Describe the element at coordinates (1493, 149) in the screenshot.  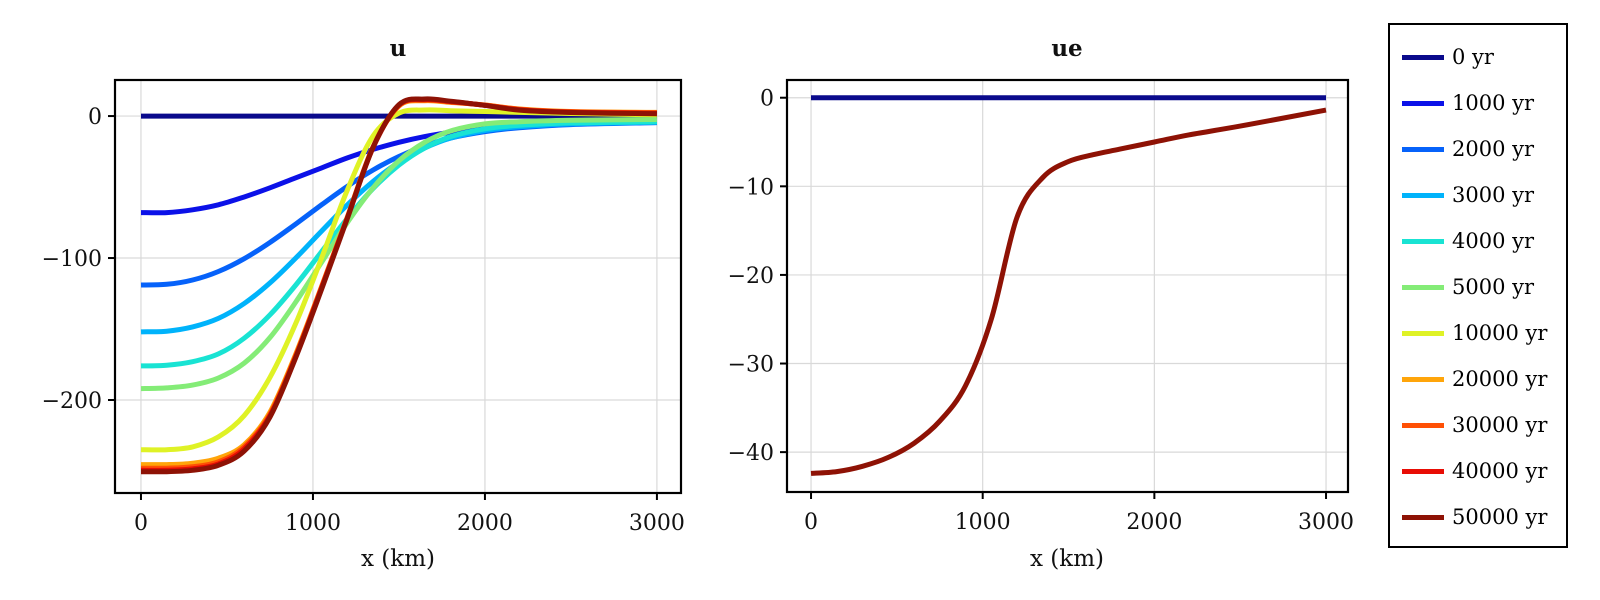
I see `legend-label: 2000 yr` at that location.